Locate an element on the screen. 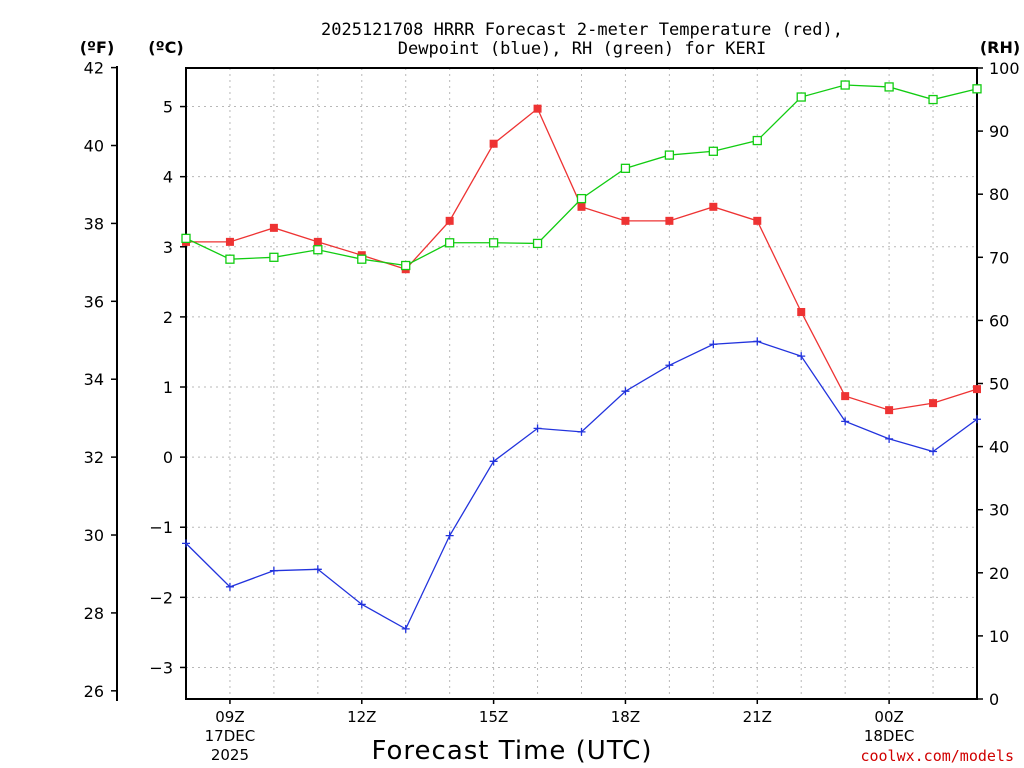  rh-tick-label: 40 is located at coordinates (999, 447).